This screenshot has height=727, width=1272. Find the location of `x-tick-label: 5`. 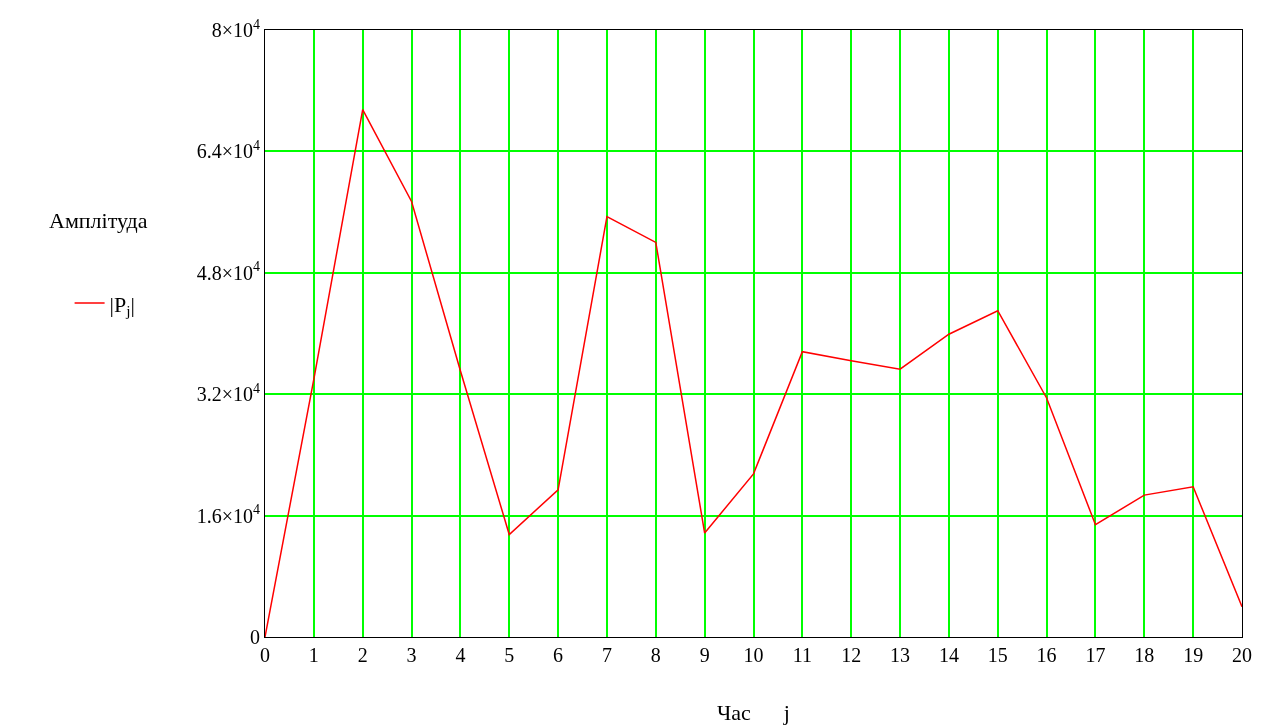

x-tick-label: 5 is located at coordinates (509, 655).